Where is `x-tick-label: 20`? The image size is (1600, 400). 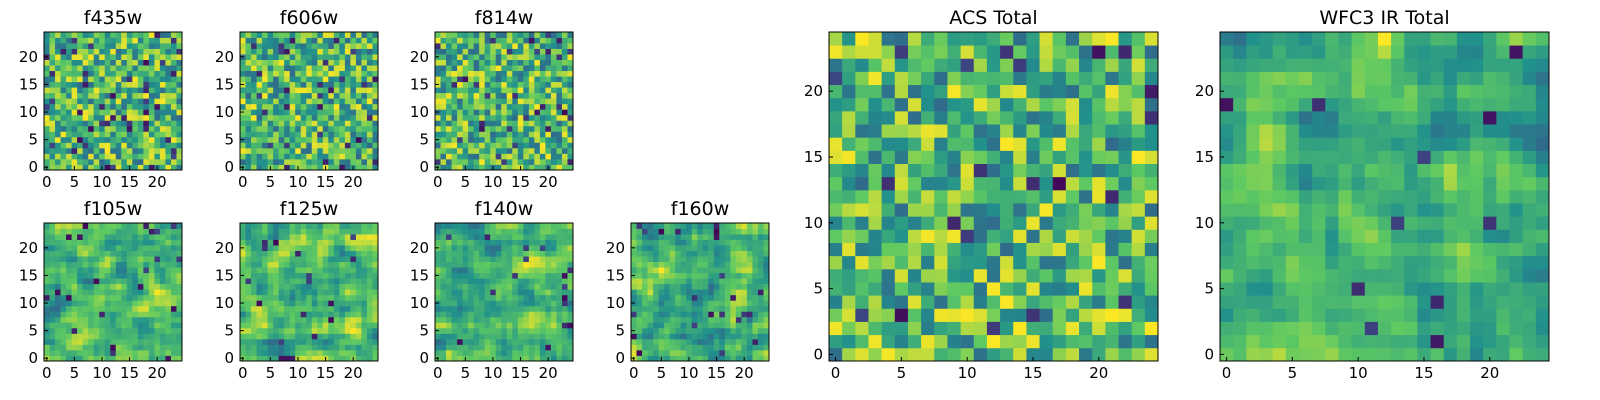 x-tick-label: 20 is located at coordinates (353, 182).